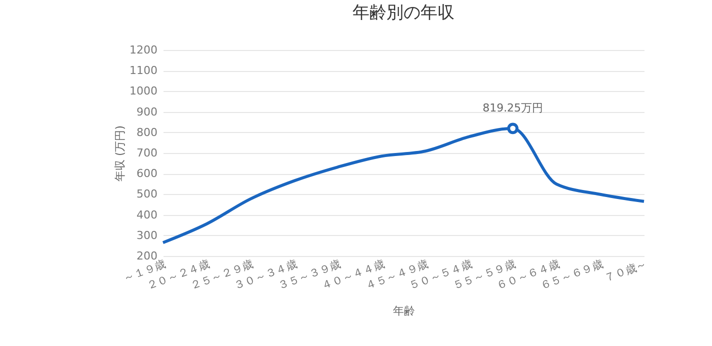  I want to click on y-tick-label: 900, so click(147, 111).